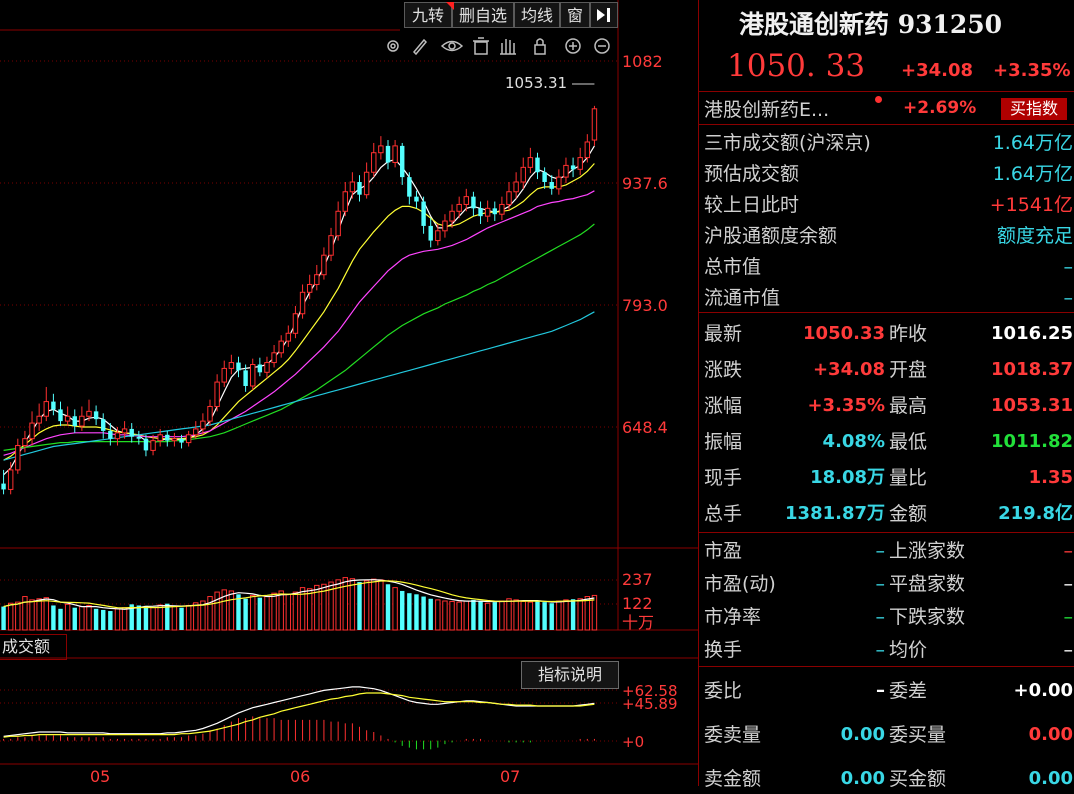 The width and height of the screenshot is (1074, 794). I want to click on volume-unit: 十万, so click(638, 622).